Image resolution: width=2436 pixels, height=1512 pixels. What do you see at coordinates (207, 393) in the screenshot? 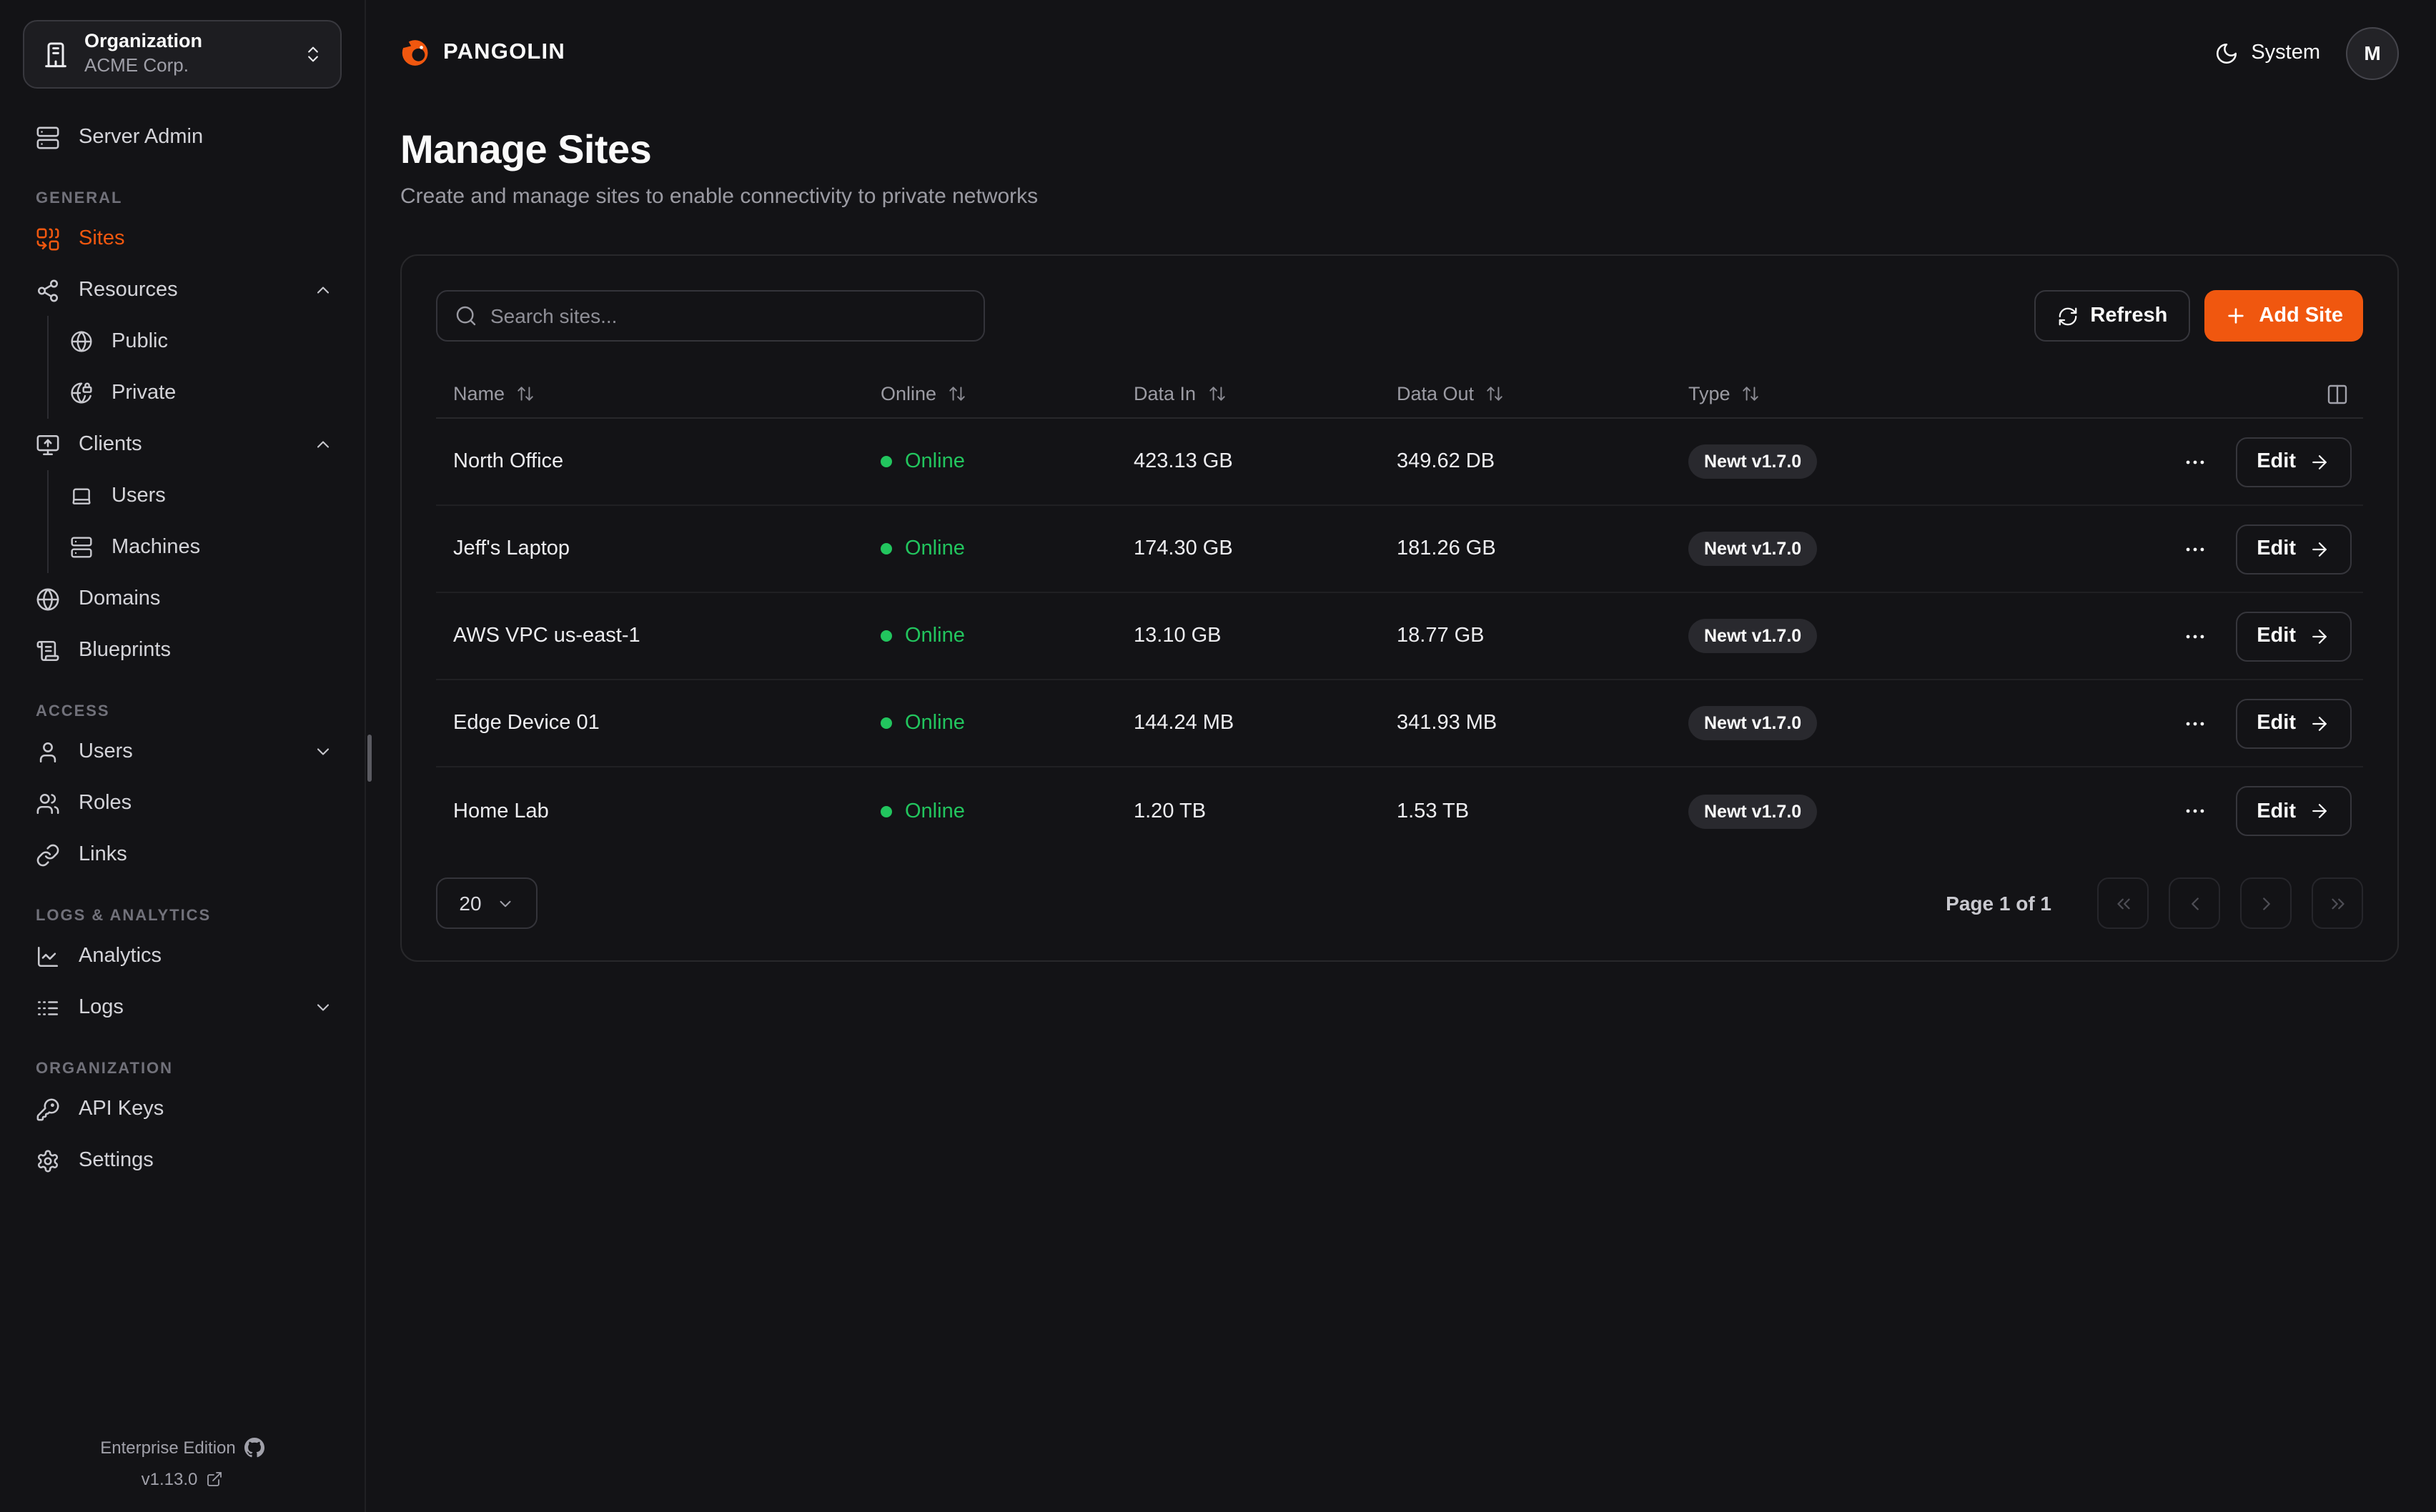
I see `sidebar-item-private: Private` at bounding box center [207, 393].